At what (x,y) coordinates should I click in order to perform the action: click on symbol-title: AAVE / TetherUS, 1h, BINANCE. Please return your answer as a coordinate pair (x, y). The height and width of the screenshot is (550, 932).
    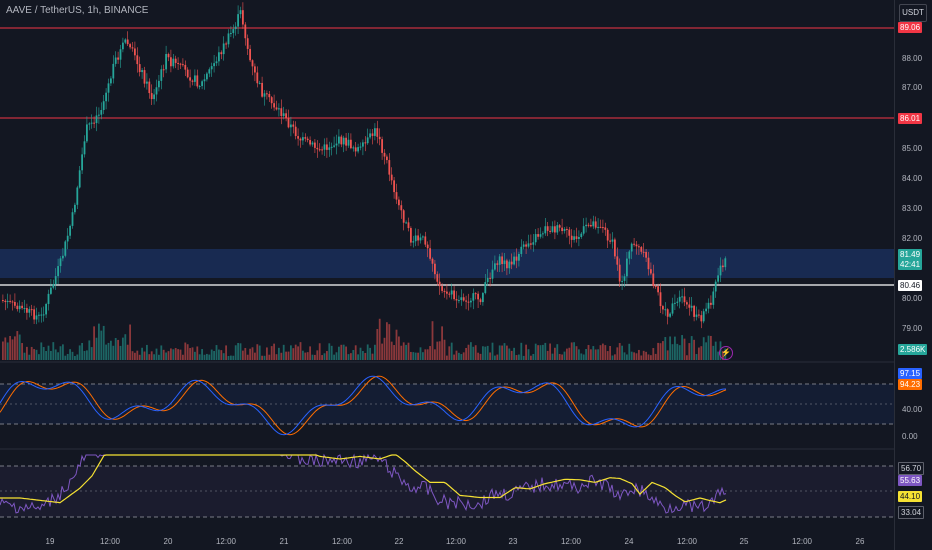
    Looking at the image, I should click on (77, 10).